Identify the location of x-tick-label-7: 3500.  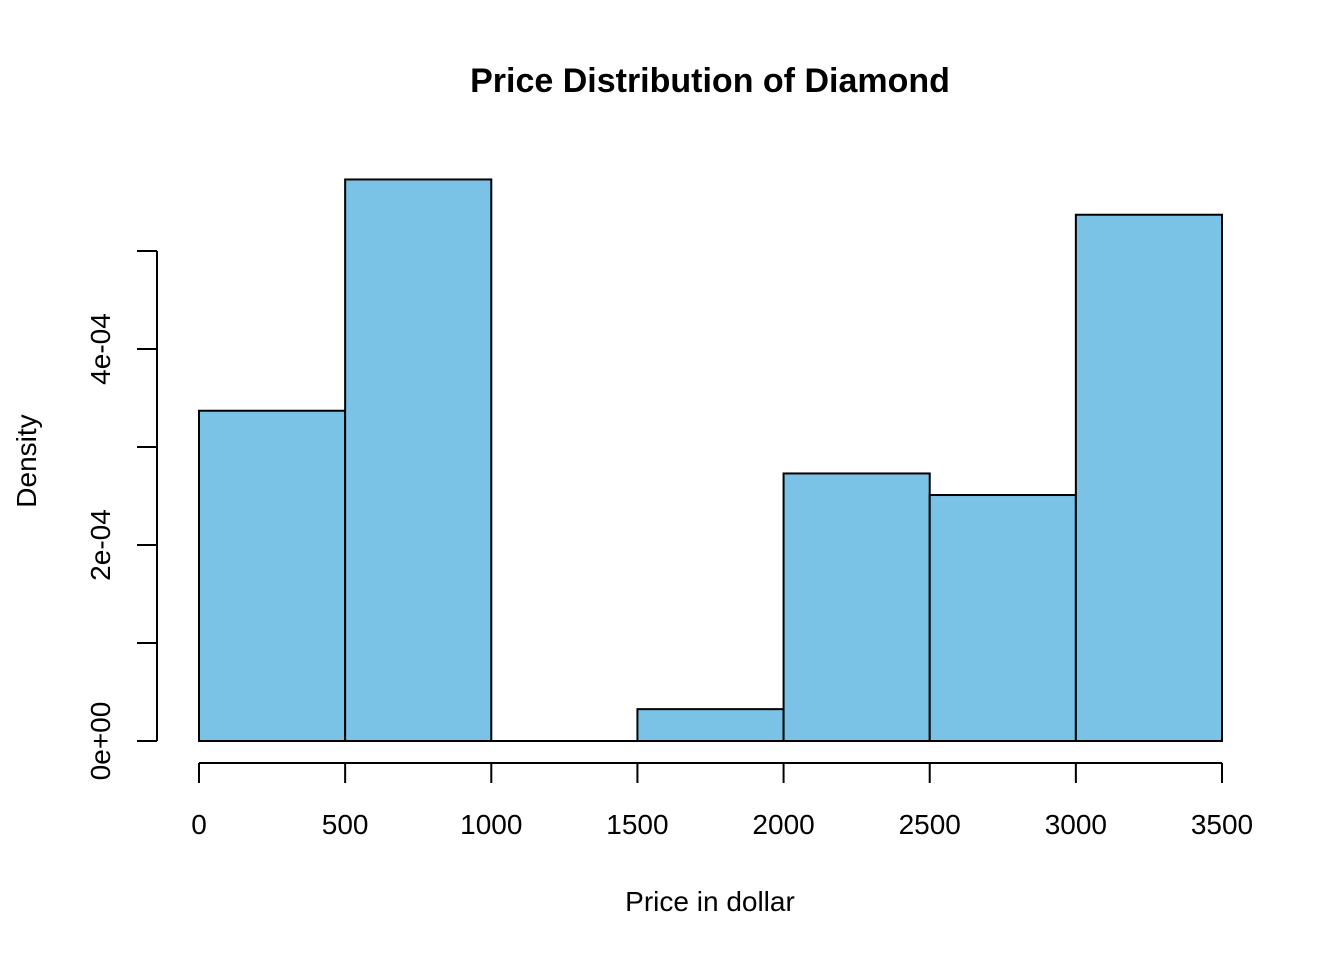
(1222, 824).